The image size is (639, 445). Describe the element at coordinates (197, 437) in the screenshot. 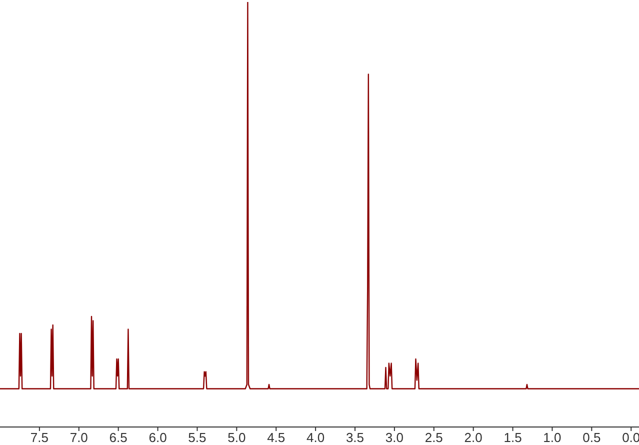

I see `x-tick-label: 5.5` at that location.